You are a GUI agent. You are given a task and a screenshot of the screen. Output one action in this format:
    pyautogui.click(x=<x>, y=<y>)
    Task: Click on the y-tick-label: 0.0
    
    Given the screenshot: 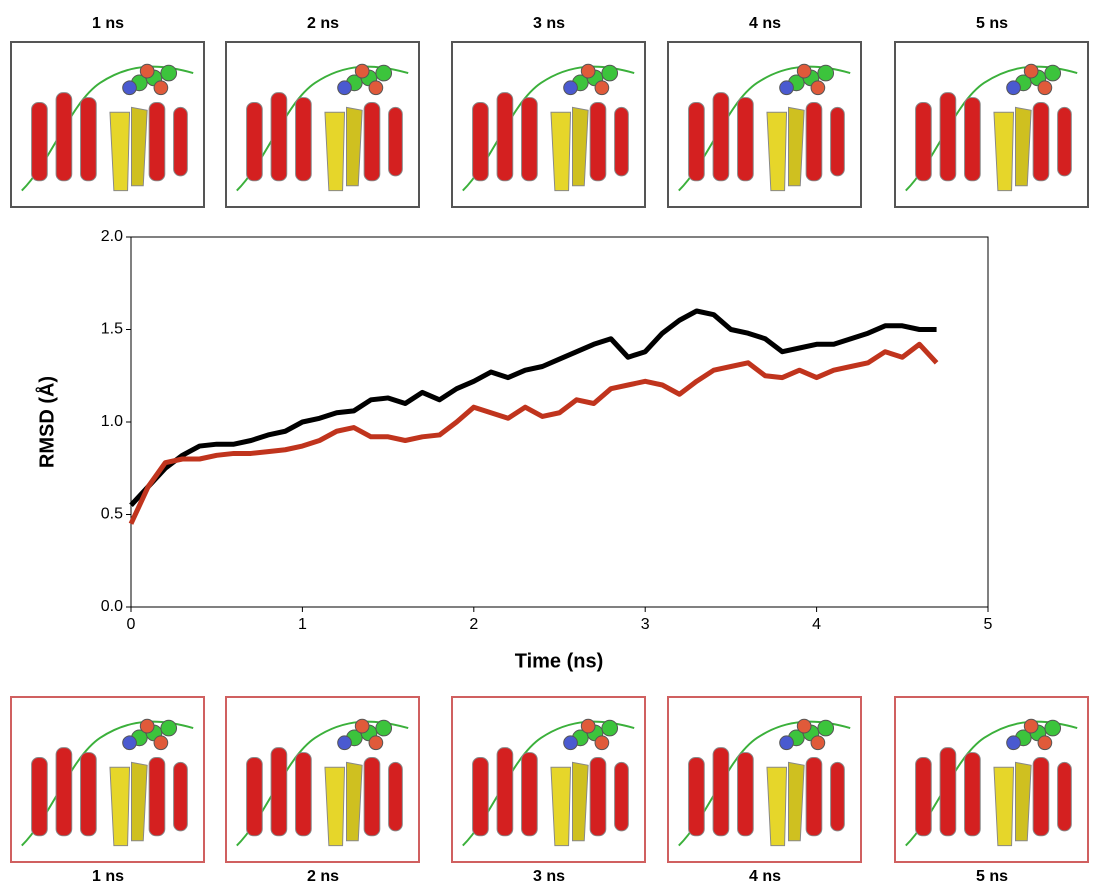 What is the action you would take?
    pyautogui.click(x=112, y=606)
    